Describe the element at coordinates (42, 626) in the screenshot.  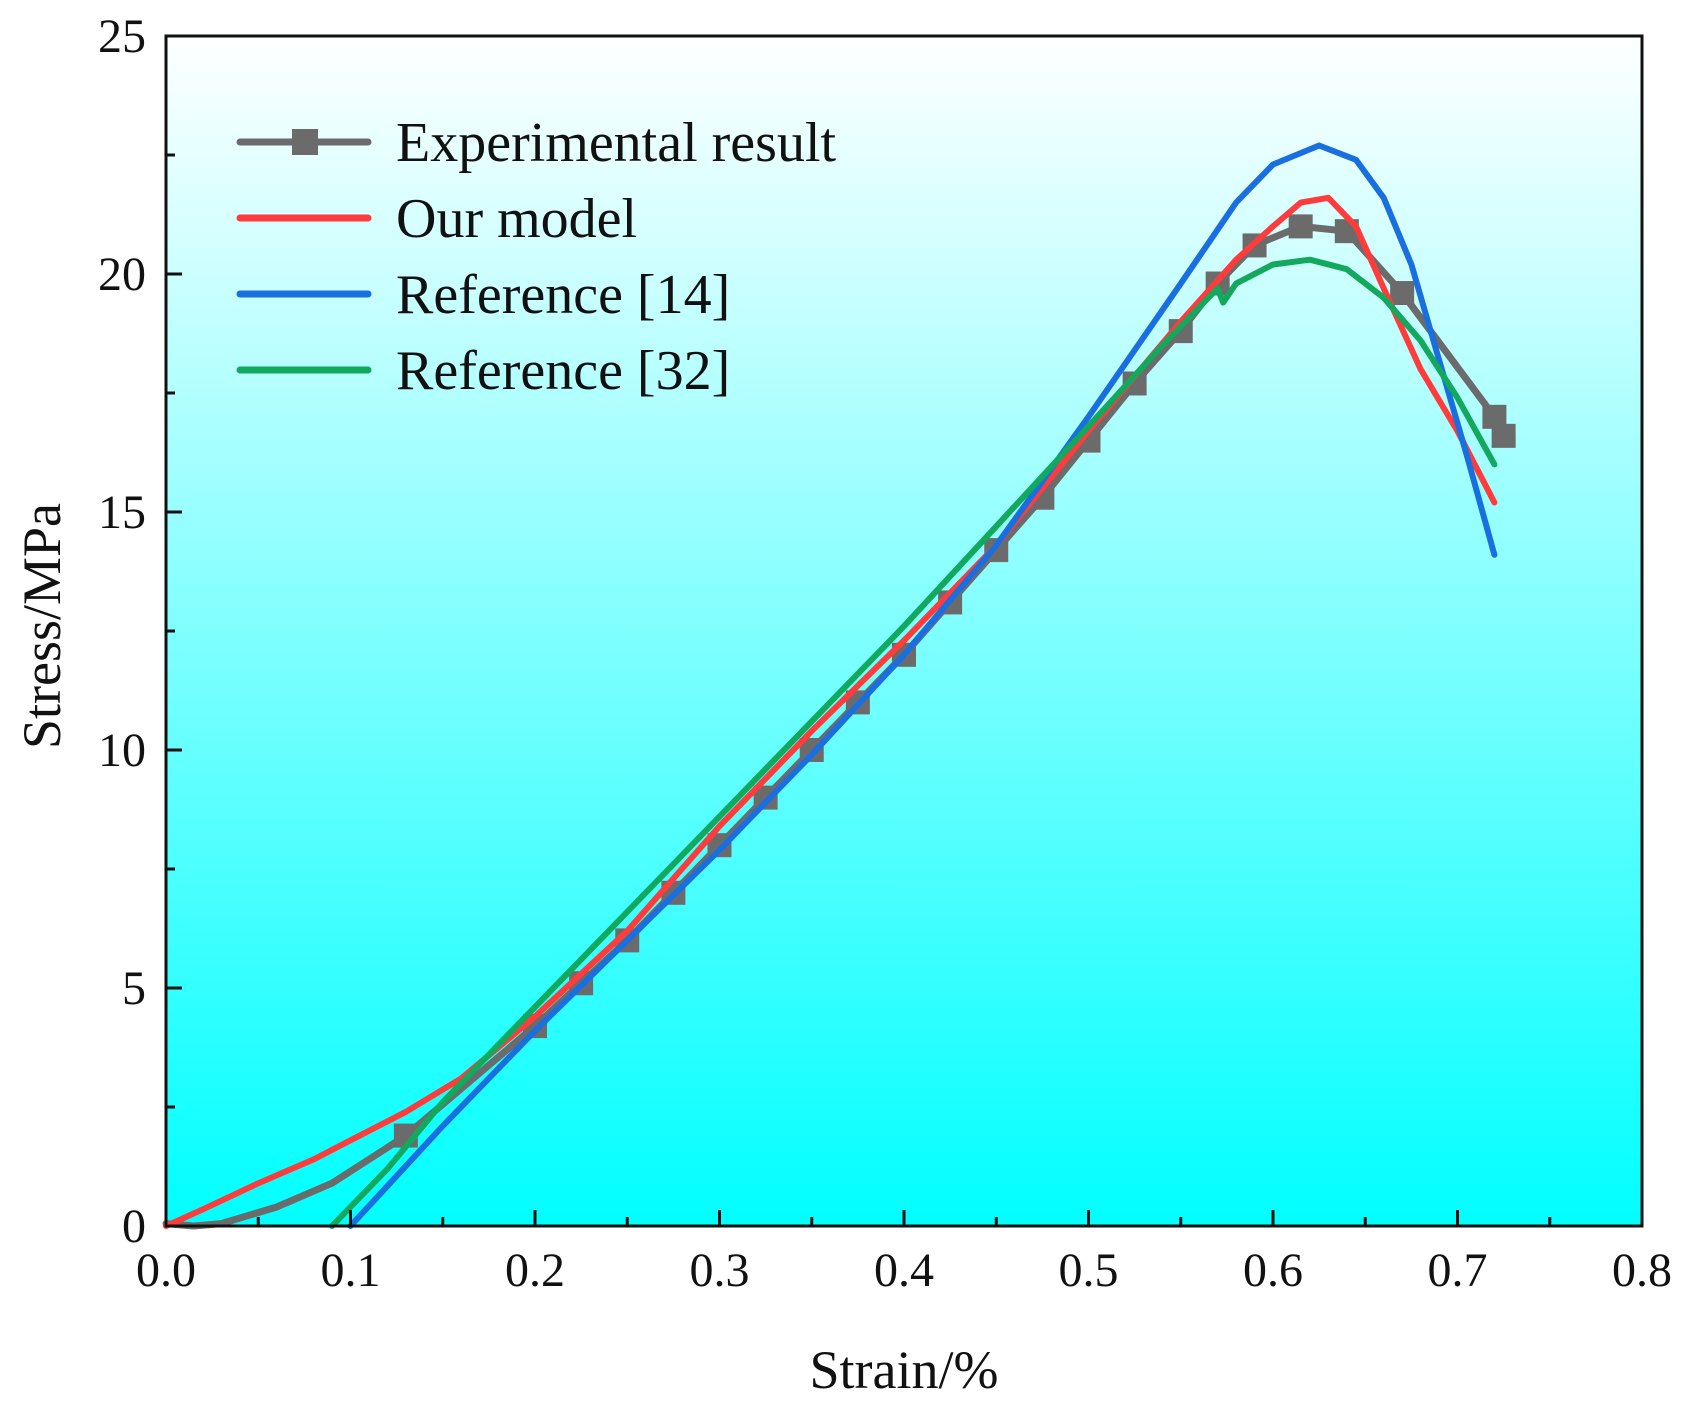
I see `y-axis-label: Stress/MPa` at that location.